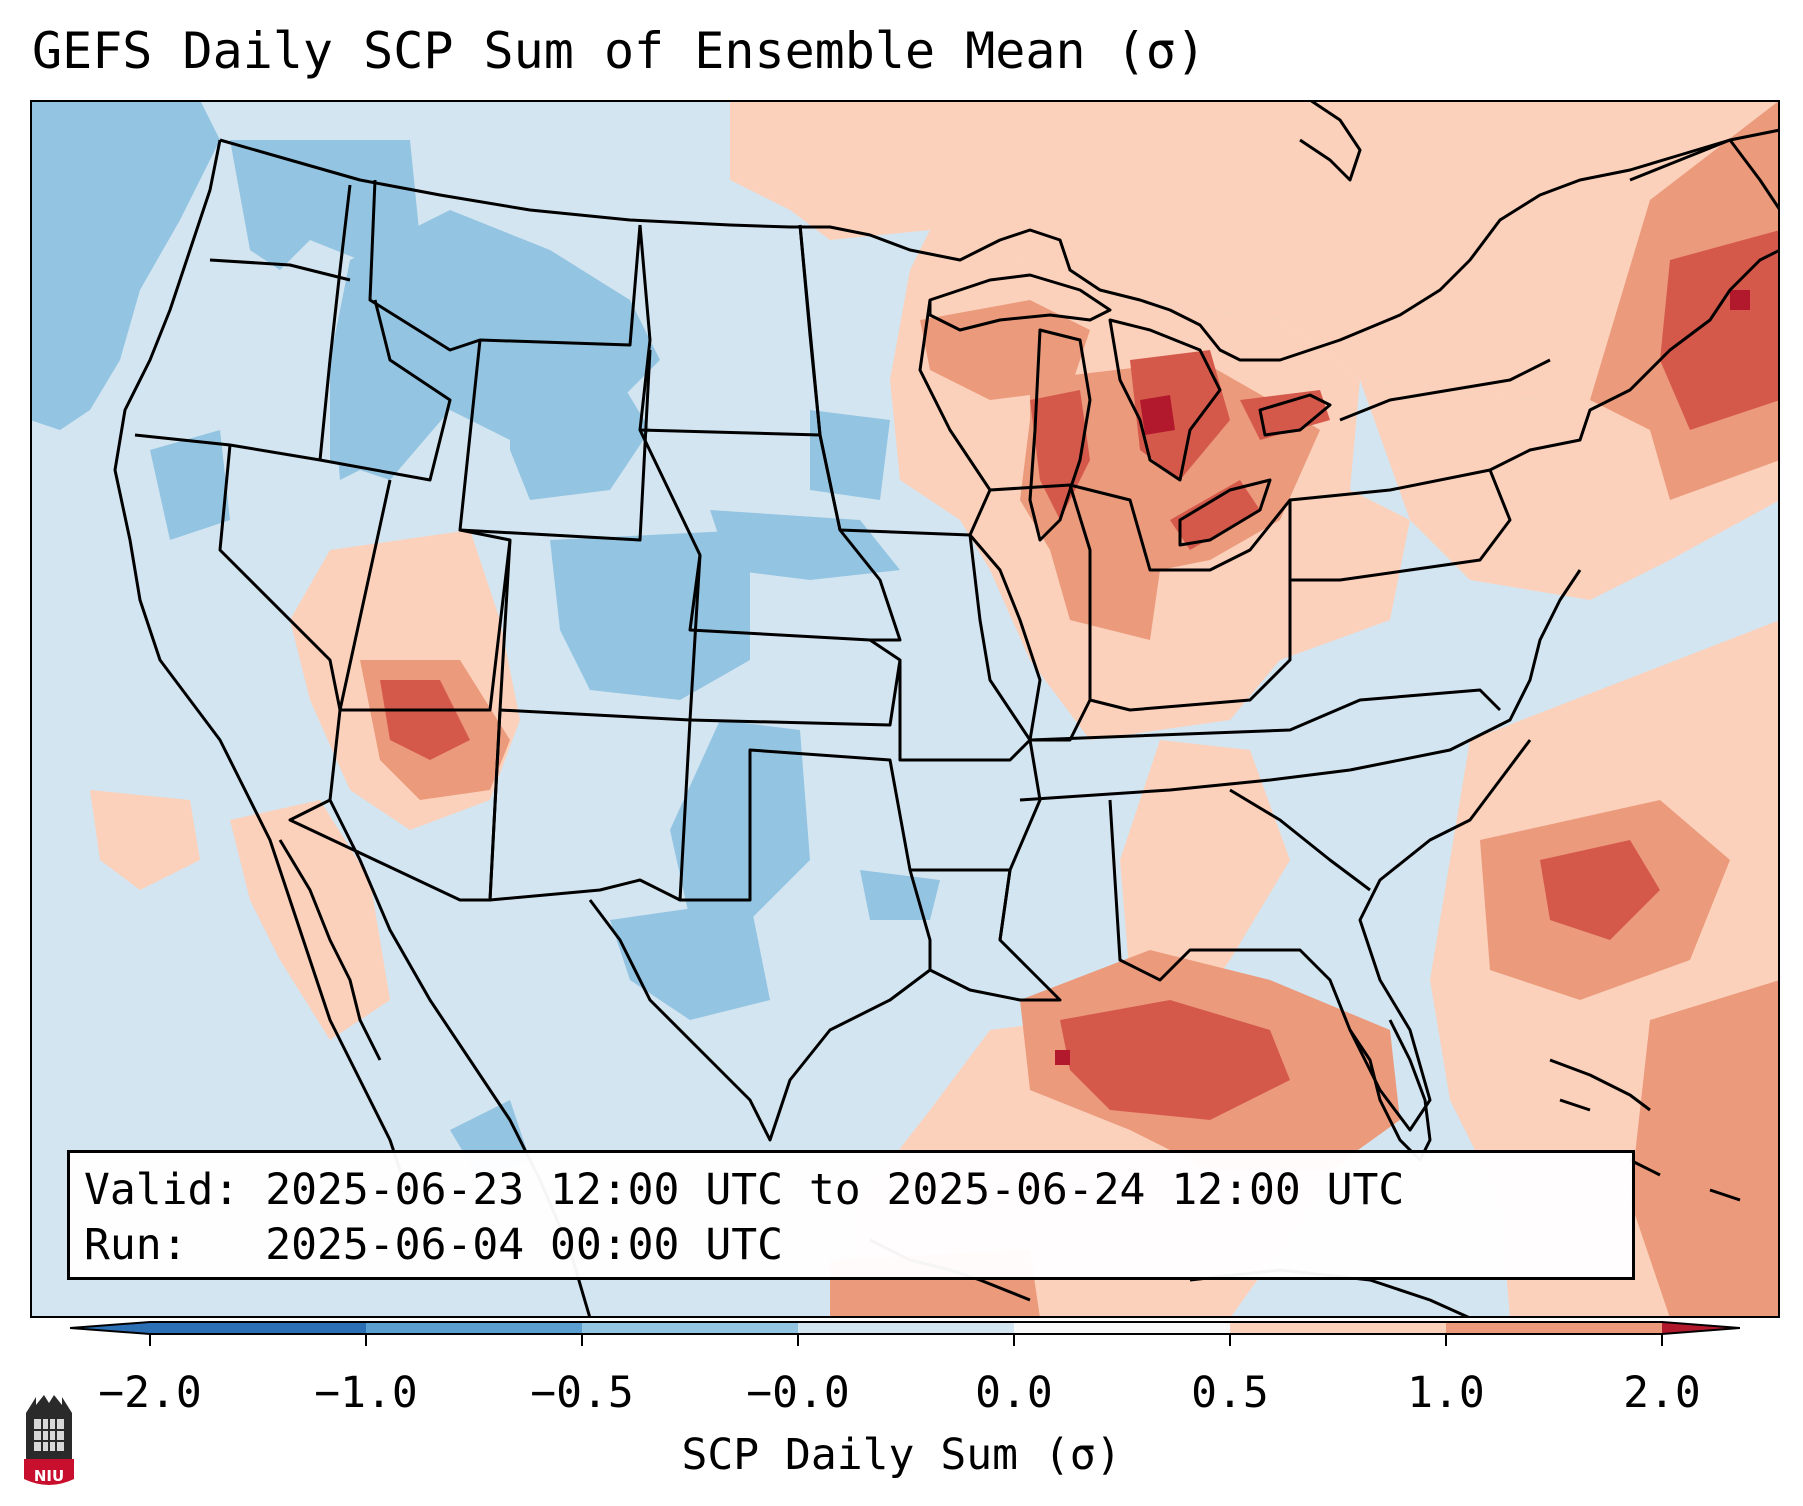 The height and width of the screenshot is (1506, 1803). I want to click on dakotas-blue, so click(850, 455).